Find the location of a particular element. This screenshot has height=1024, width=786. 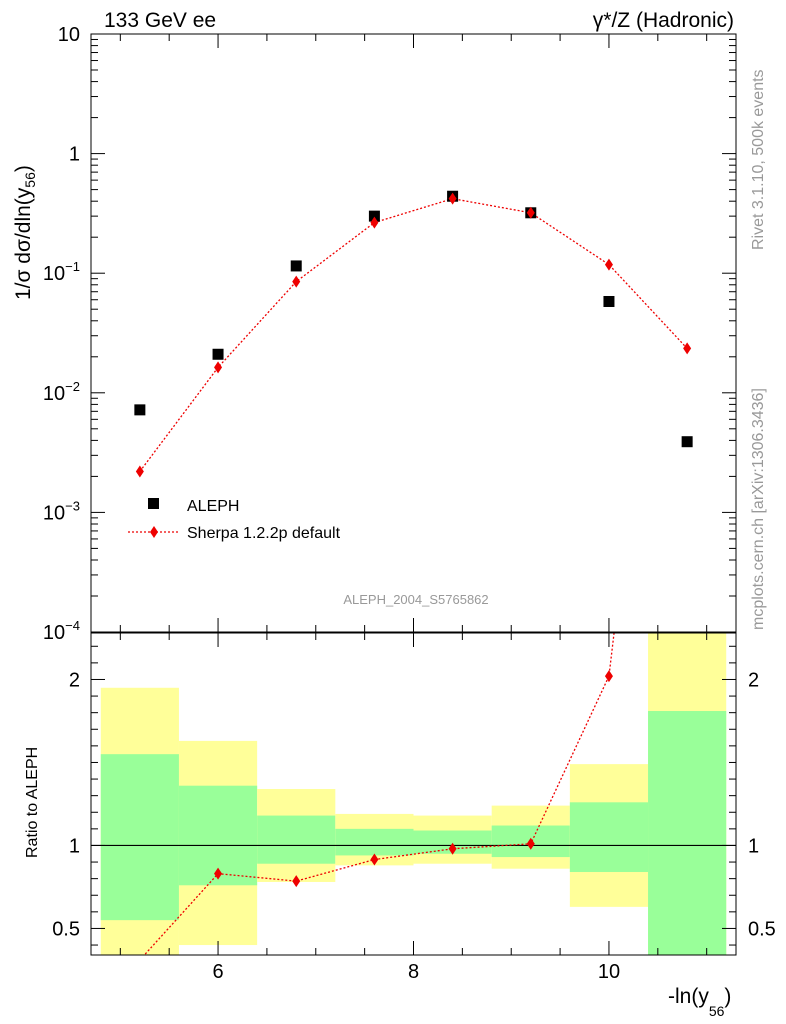

ratio-y-tick-label-left-1: 1 is located at coordinates (74, 846).